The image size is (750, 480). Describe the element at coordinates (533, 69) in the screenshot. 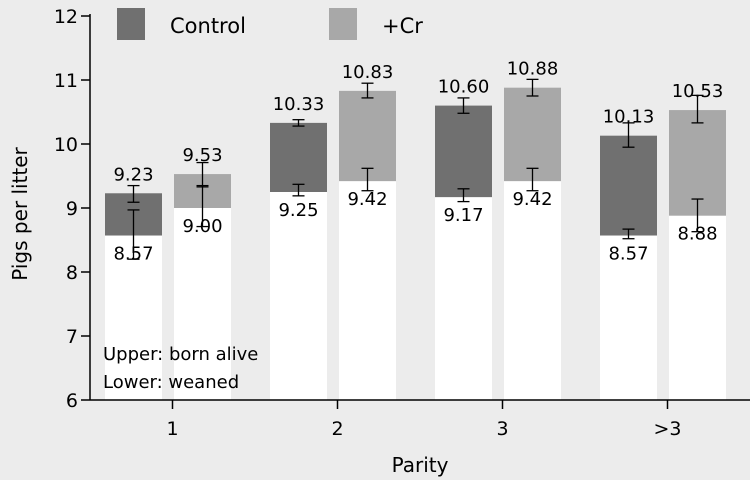

I see `value-label-born-alive-1-2: 10.88` at that location.